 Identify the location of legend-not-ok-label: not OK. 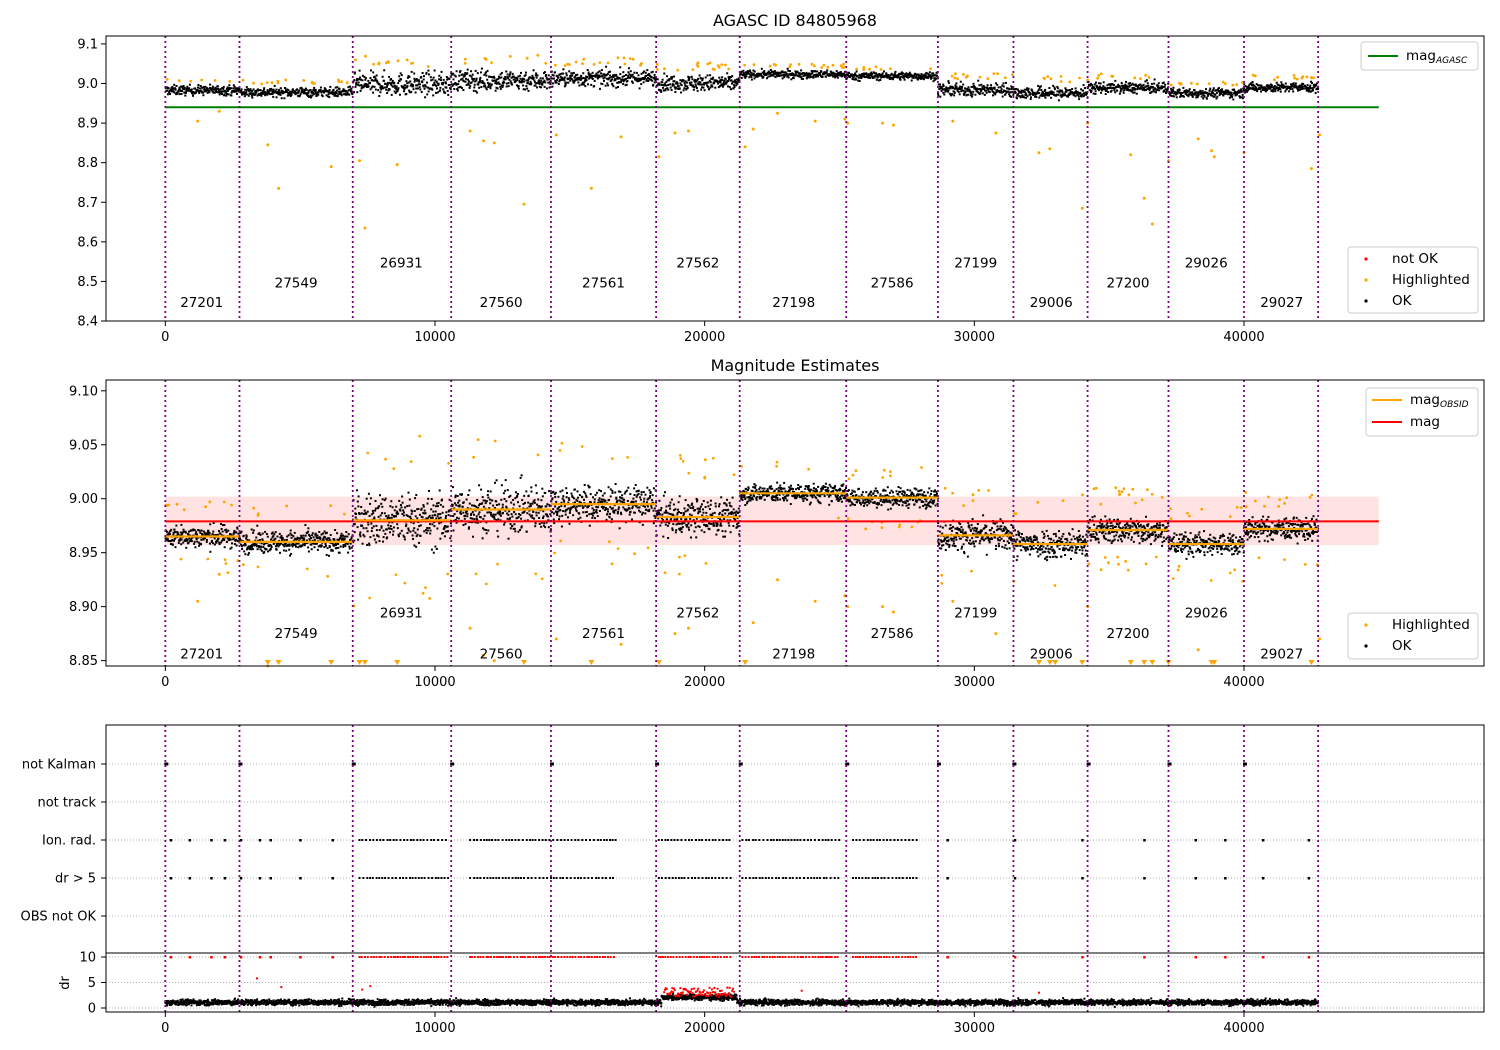
(1415, 259).